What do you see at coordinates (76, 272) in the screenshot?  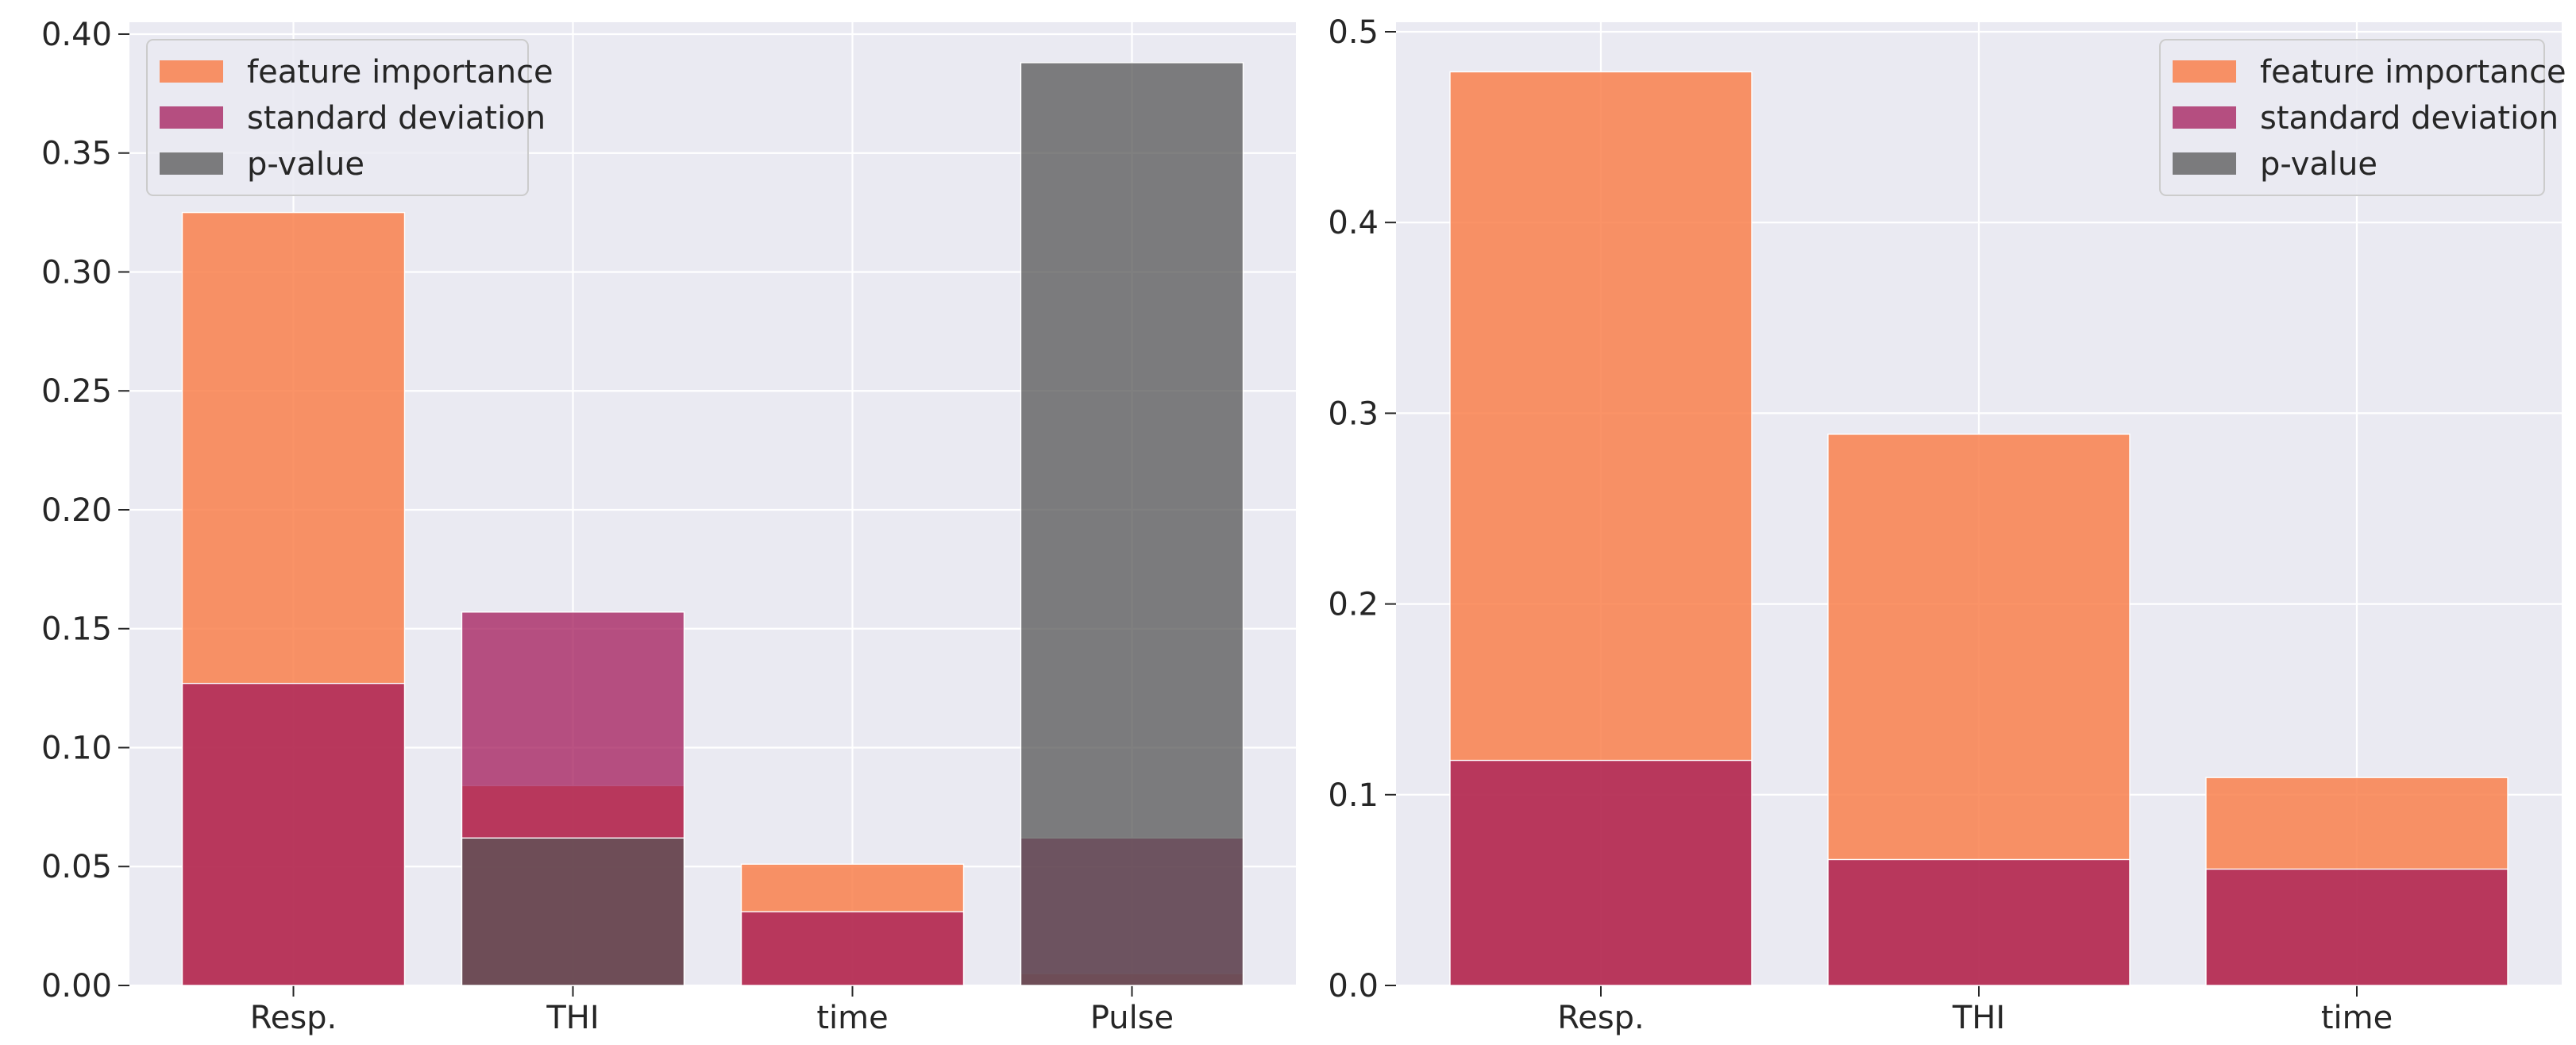 I see `y-tick-label: 0.30` at bounding box center [76, 272].